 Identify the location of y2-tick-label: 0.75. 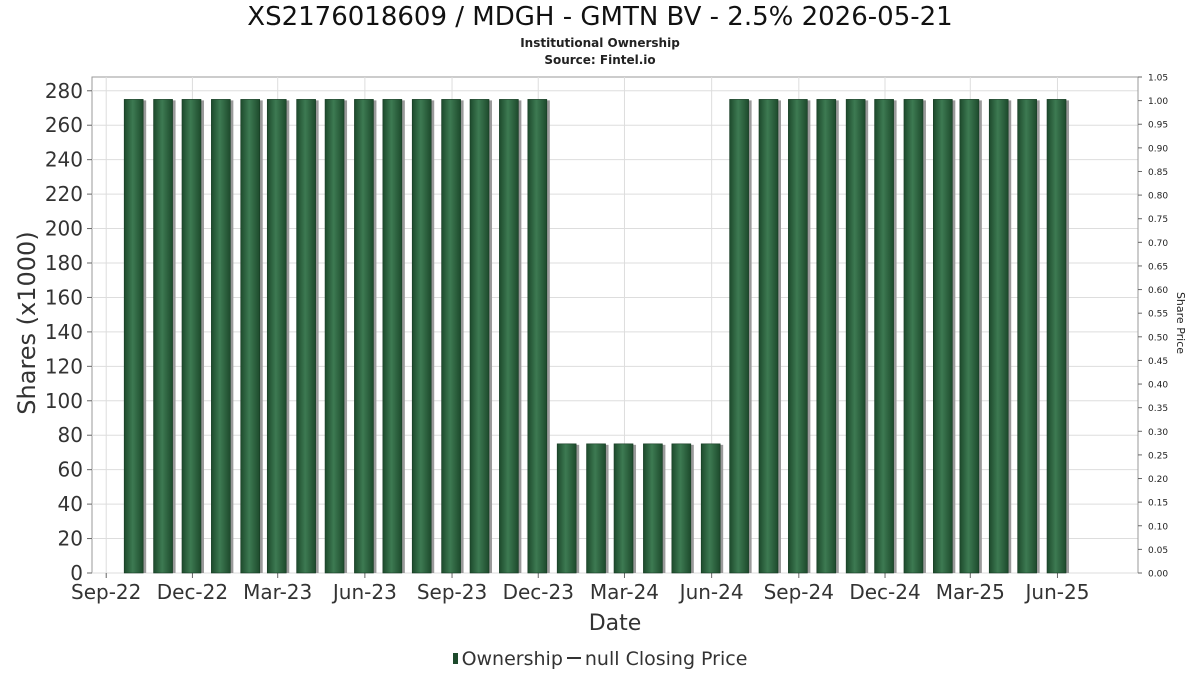
(1158, 220).